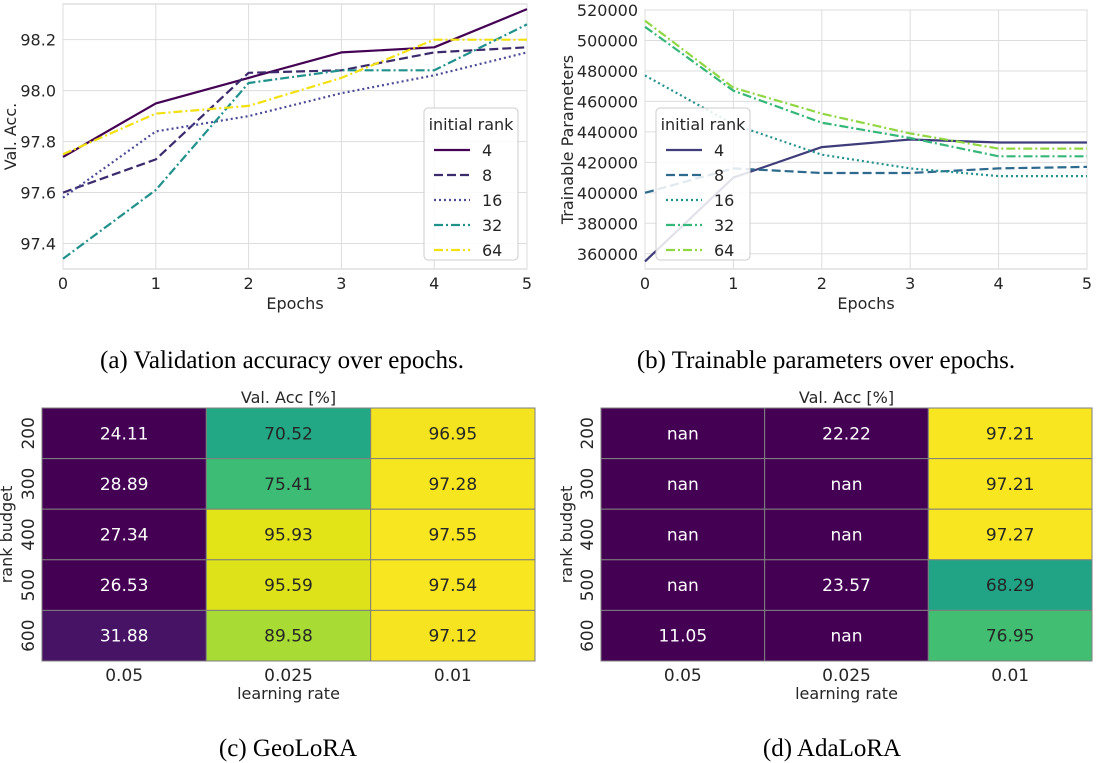  I want to click on x-tick-label: 1, so click(156, 283).